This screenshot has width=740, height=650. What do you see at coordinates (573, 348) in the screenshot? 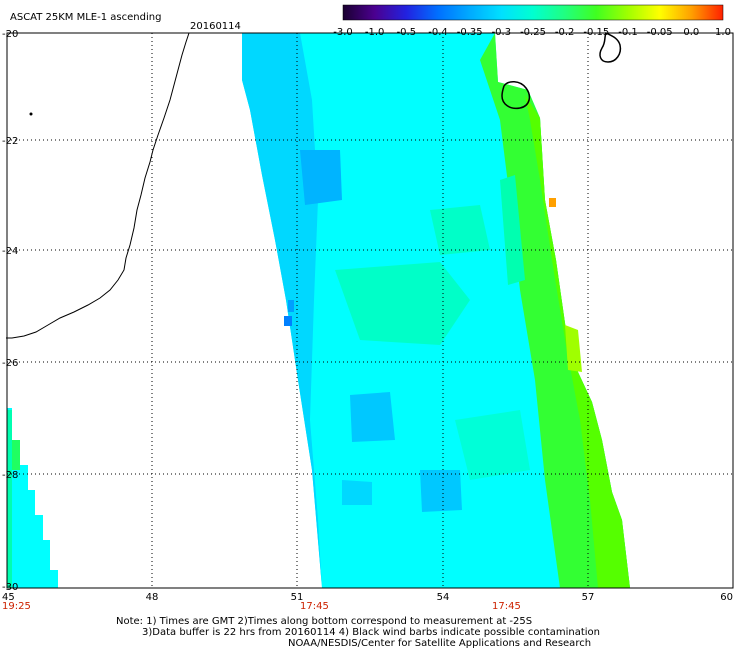
I see `swath-lime-patch` at bounding box center [573, 348].